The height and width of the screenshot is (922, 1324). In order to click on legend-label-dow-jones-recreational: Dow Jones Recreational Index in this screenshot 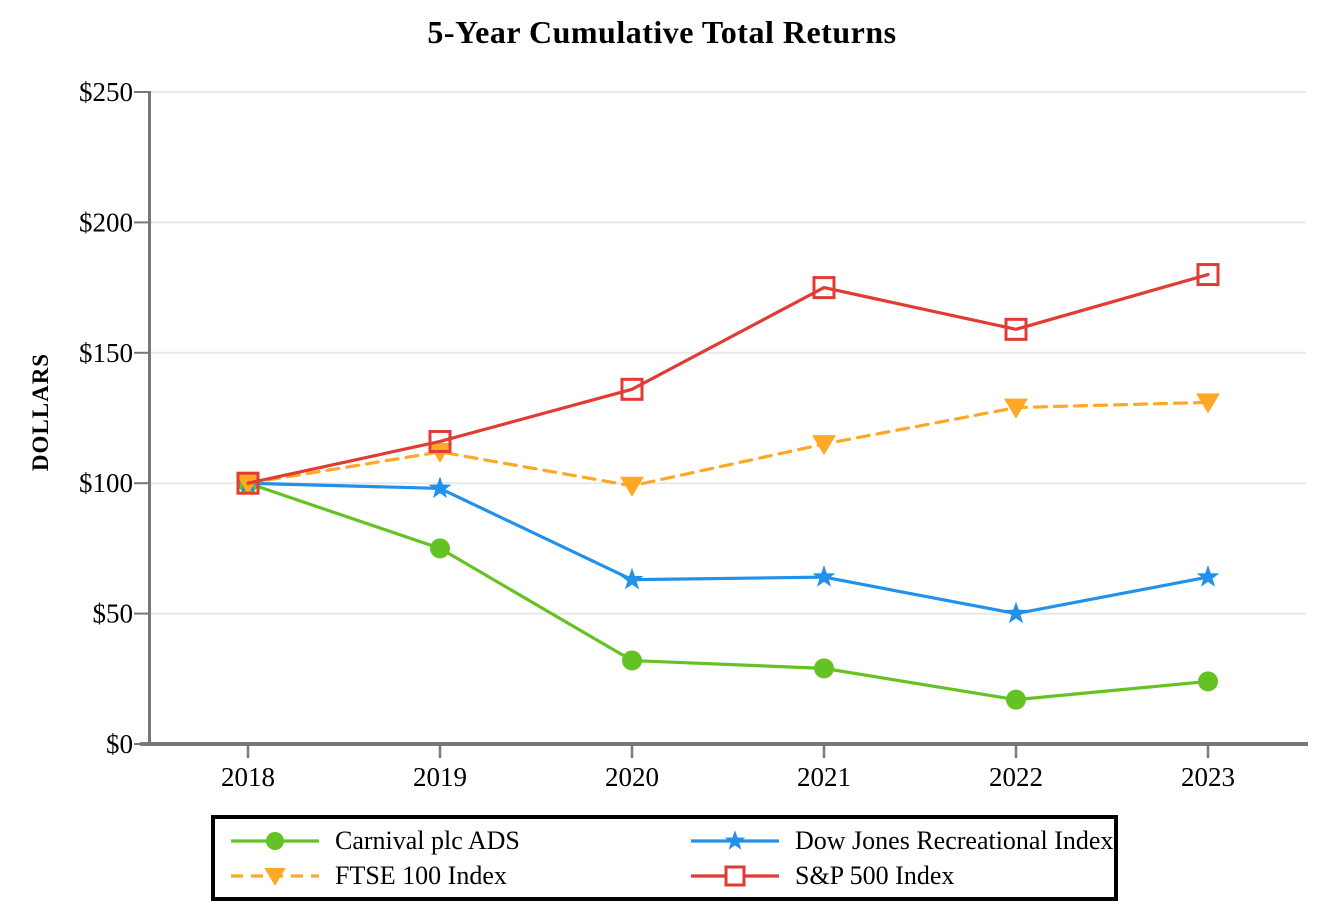, I will do `click(954, 840)`.